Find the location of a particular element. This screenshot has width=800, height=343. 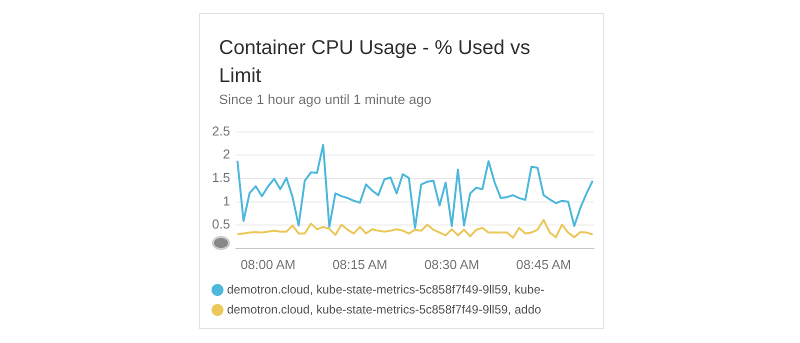

y-tick-label: 1.5 is located at coordinates (221, 178).